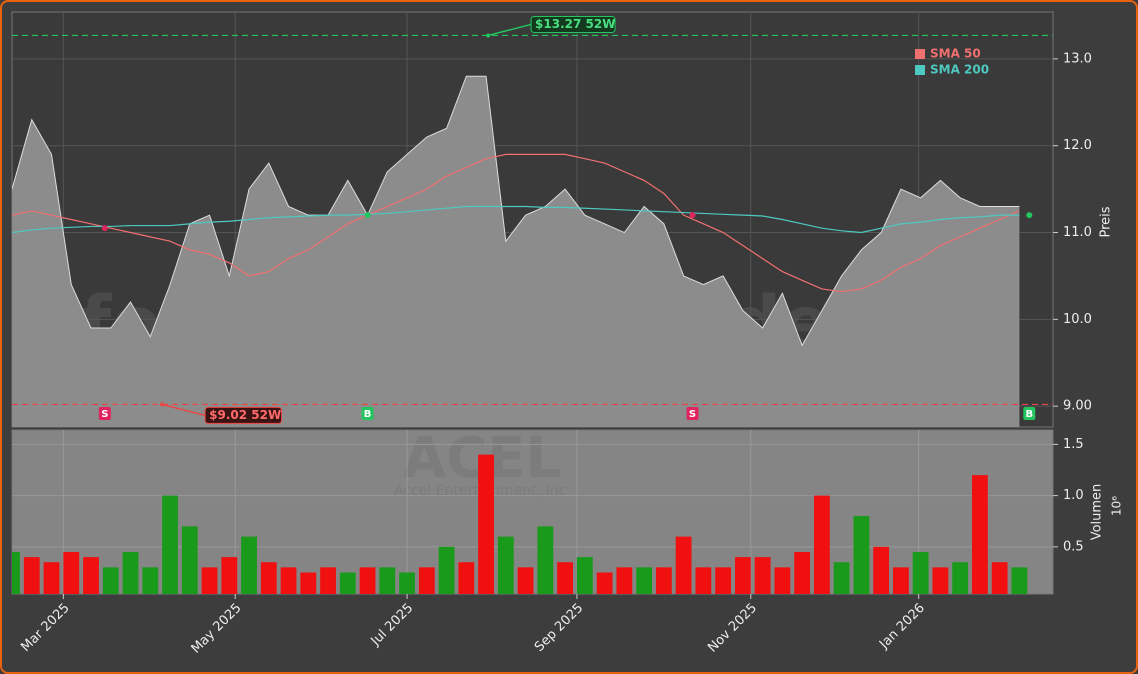  What do you see at coordinates (1073, 546) in the screenshot?
I see `y-tick-label: 0.5` at bounding box center [1073, 546].